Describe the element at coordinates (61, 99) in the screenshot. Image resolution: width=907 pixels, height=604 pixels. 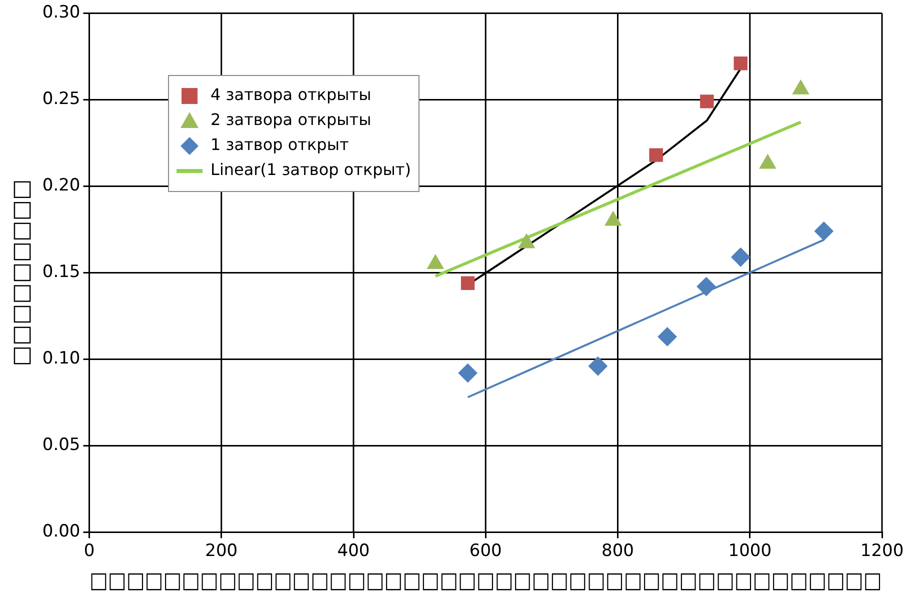
I see `y-tick-label: 0.25` at that location.